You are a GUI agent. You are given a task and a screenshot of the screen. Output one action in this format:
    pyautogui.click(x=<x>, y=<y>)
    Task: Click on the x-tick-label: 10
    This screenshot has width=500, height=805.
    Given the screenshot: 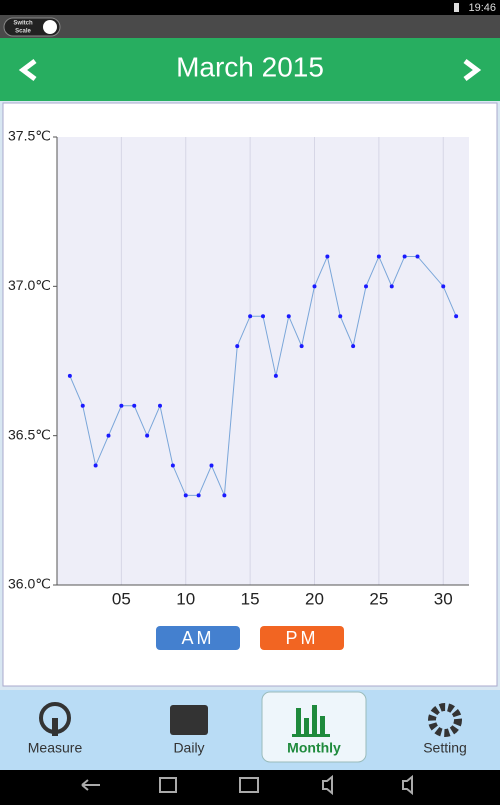 What is the action you would take?
    pyautogui.click(x=185, y=598)
    